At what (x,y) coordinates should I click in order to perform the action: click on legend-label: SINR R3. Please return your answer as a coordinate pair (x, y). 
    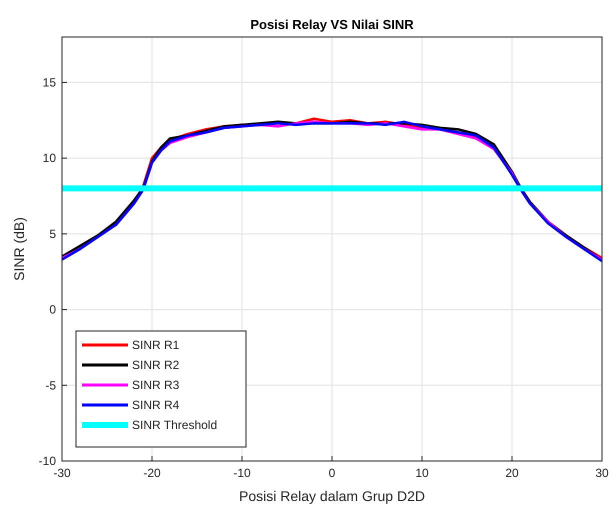
    Looking at the image, I should click on (156, 385).